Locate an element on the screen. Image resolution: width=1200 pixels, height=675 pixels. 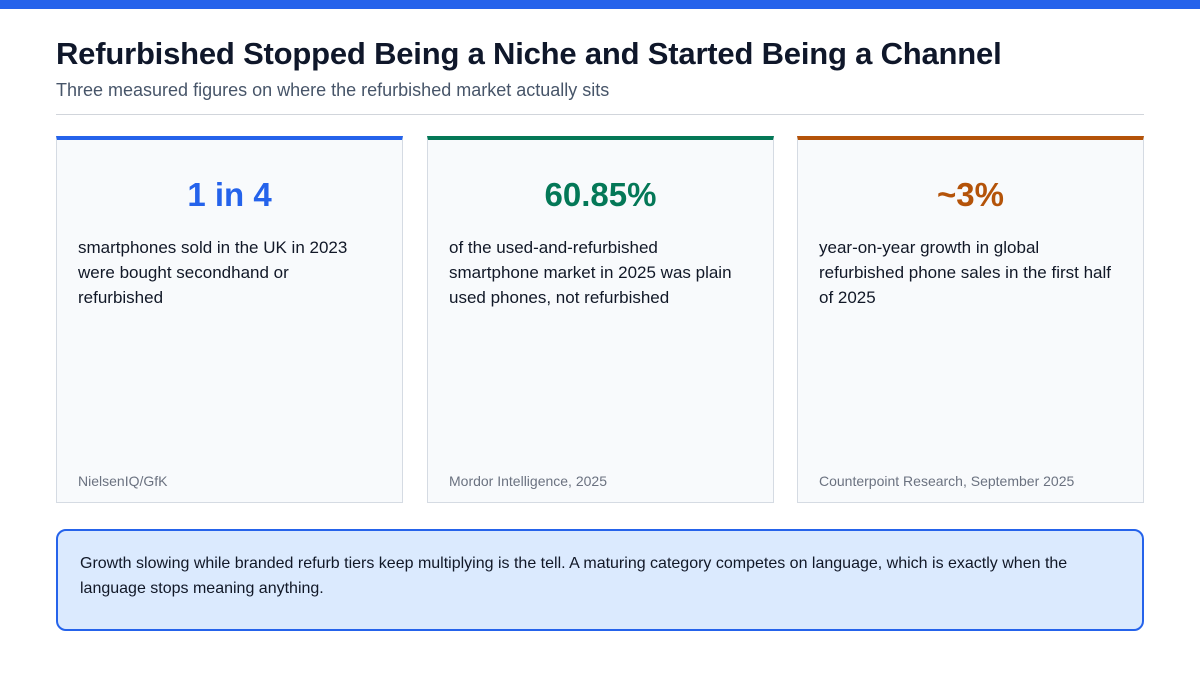
stat-value: ~3% is located at coordinates (970, 194).